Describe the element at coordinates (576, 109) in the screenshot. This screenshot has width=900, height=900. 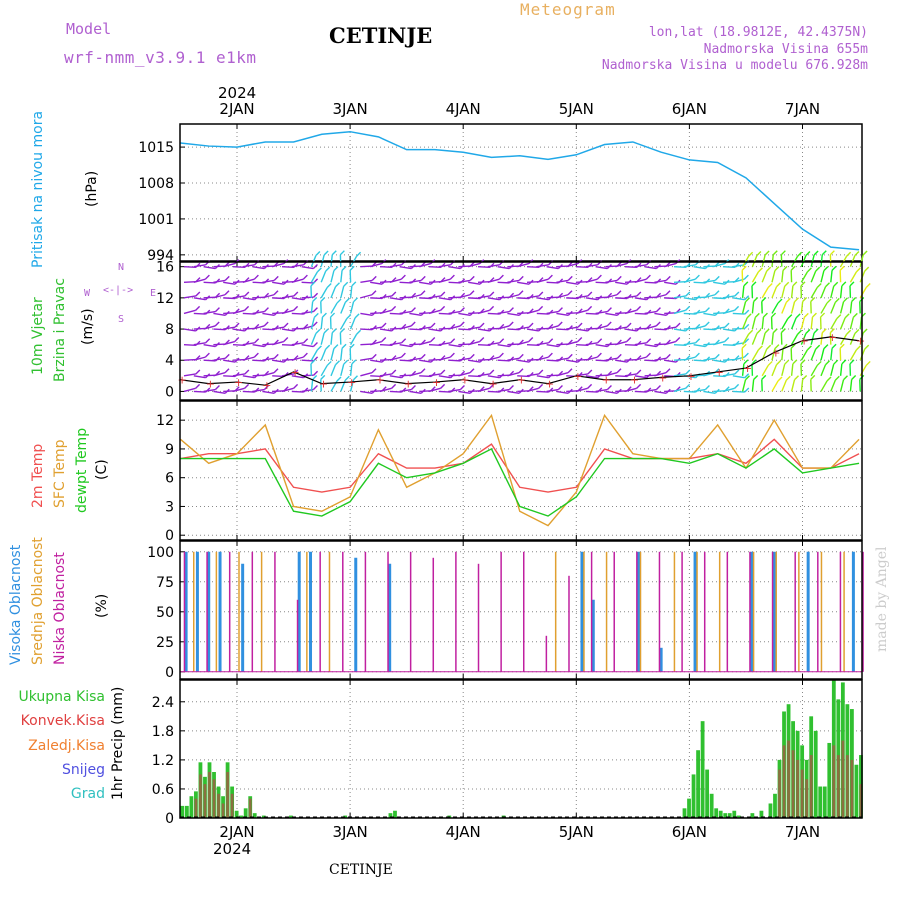
I see `top-day-label: 5JAN` at that location.